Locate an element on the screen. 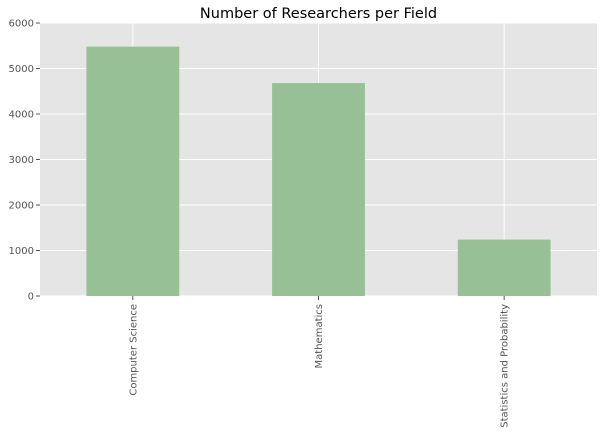  y-tick-label: 4000 is located at coordinates (21, 115).